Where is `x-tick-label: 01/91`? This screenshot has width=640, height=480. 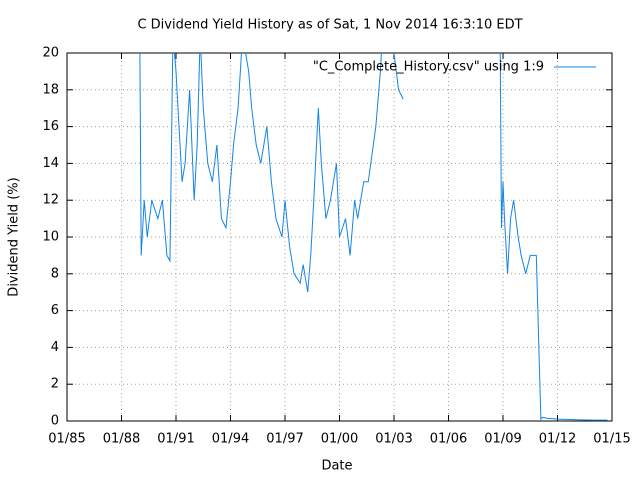 x-tick-label: 01/91 is located at coordinates (175, 439).